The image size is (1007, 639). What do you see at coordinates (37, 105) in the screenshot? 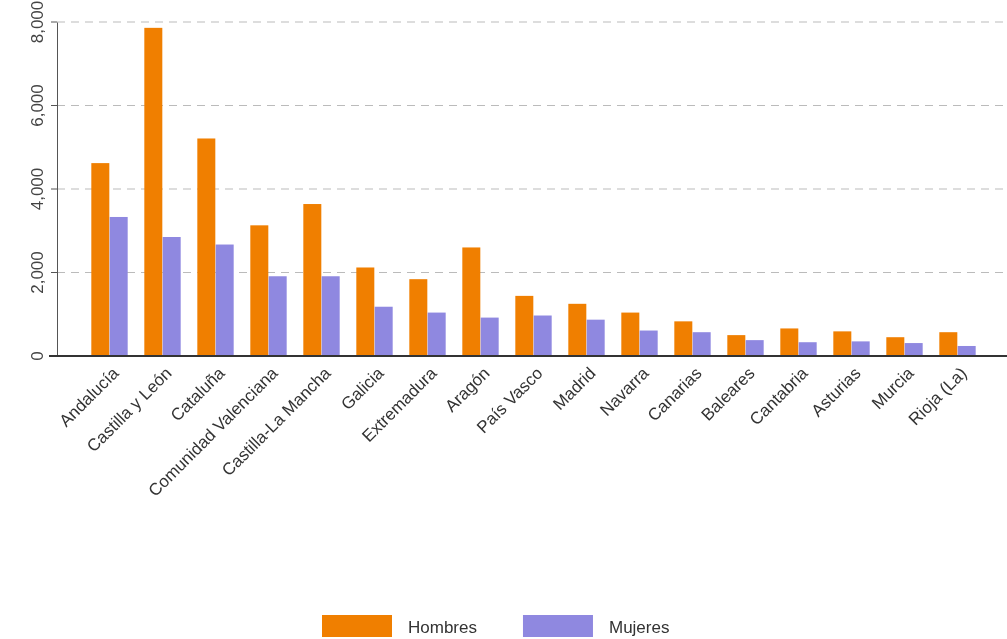
I see `y-tick-label: 6,000` at bounding box center [37, 105].